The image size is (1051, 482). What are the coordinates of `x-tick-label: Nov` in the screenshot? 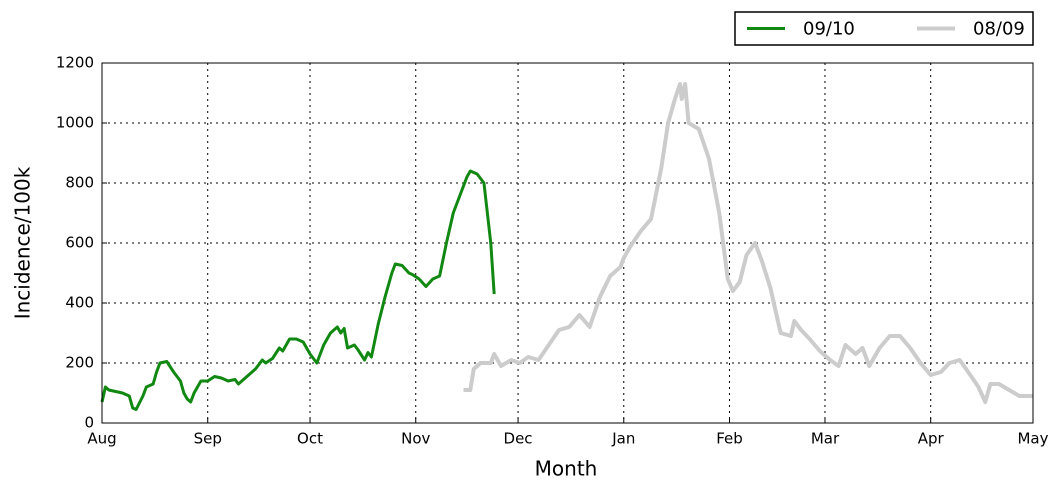 It's located at (415, 439).